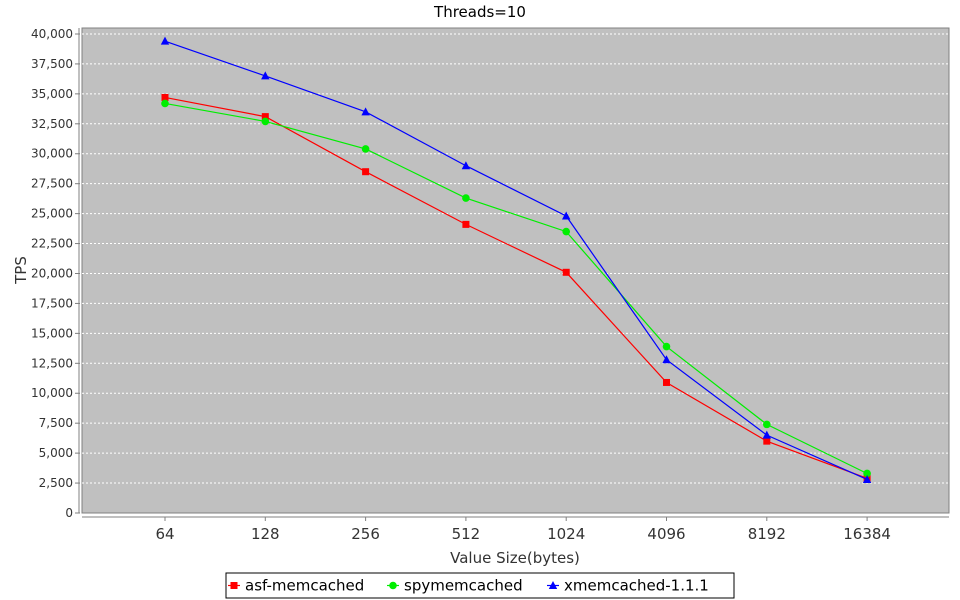 This screenshot has height=600, width=960. What do you see at coordinates (636, 586) in the screenshot?
I see `legend-label: xmemcached-1.1.1` at bounding box center [636, 586].